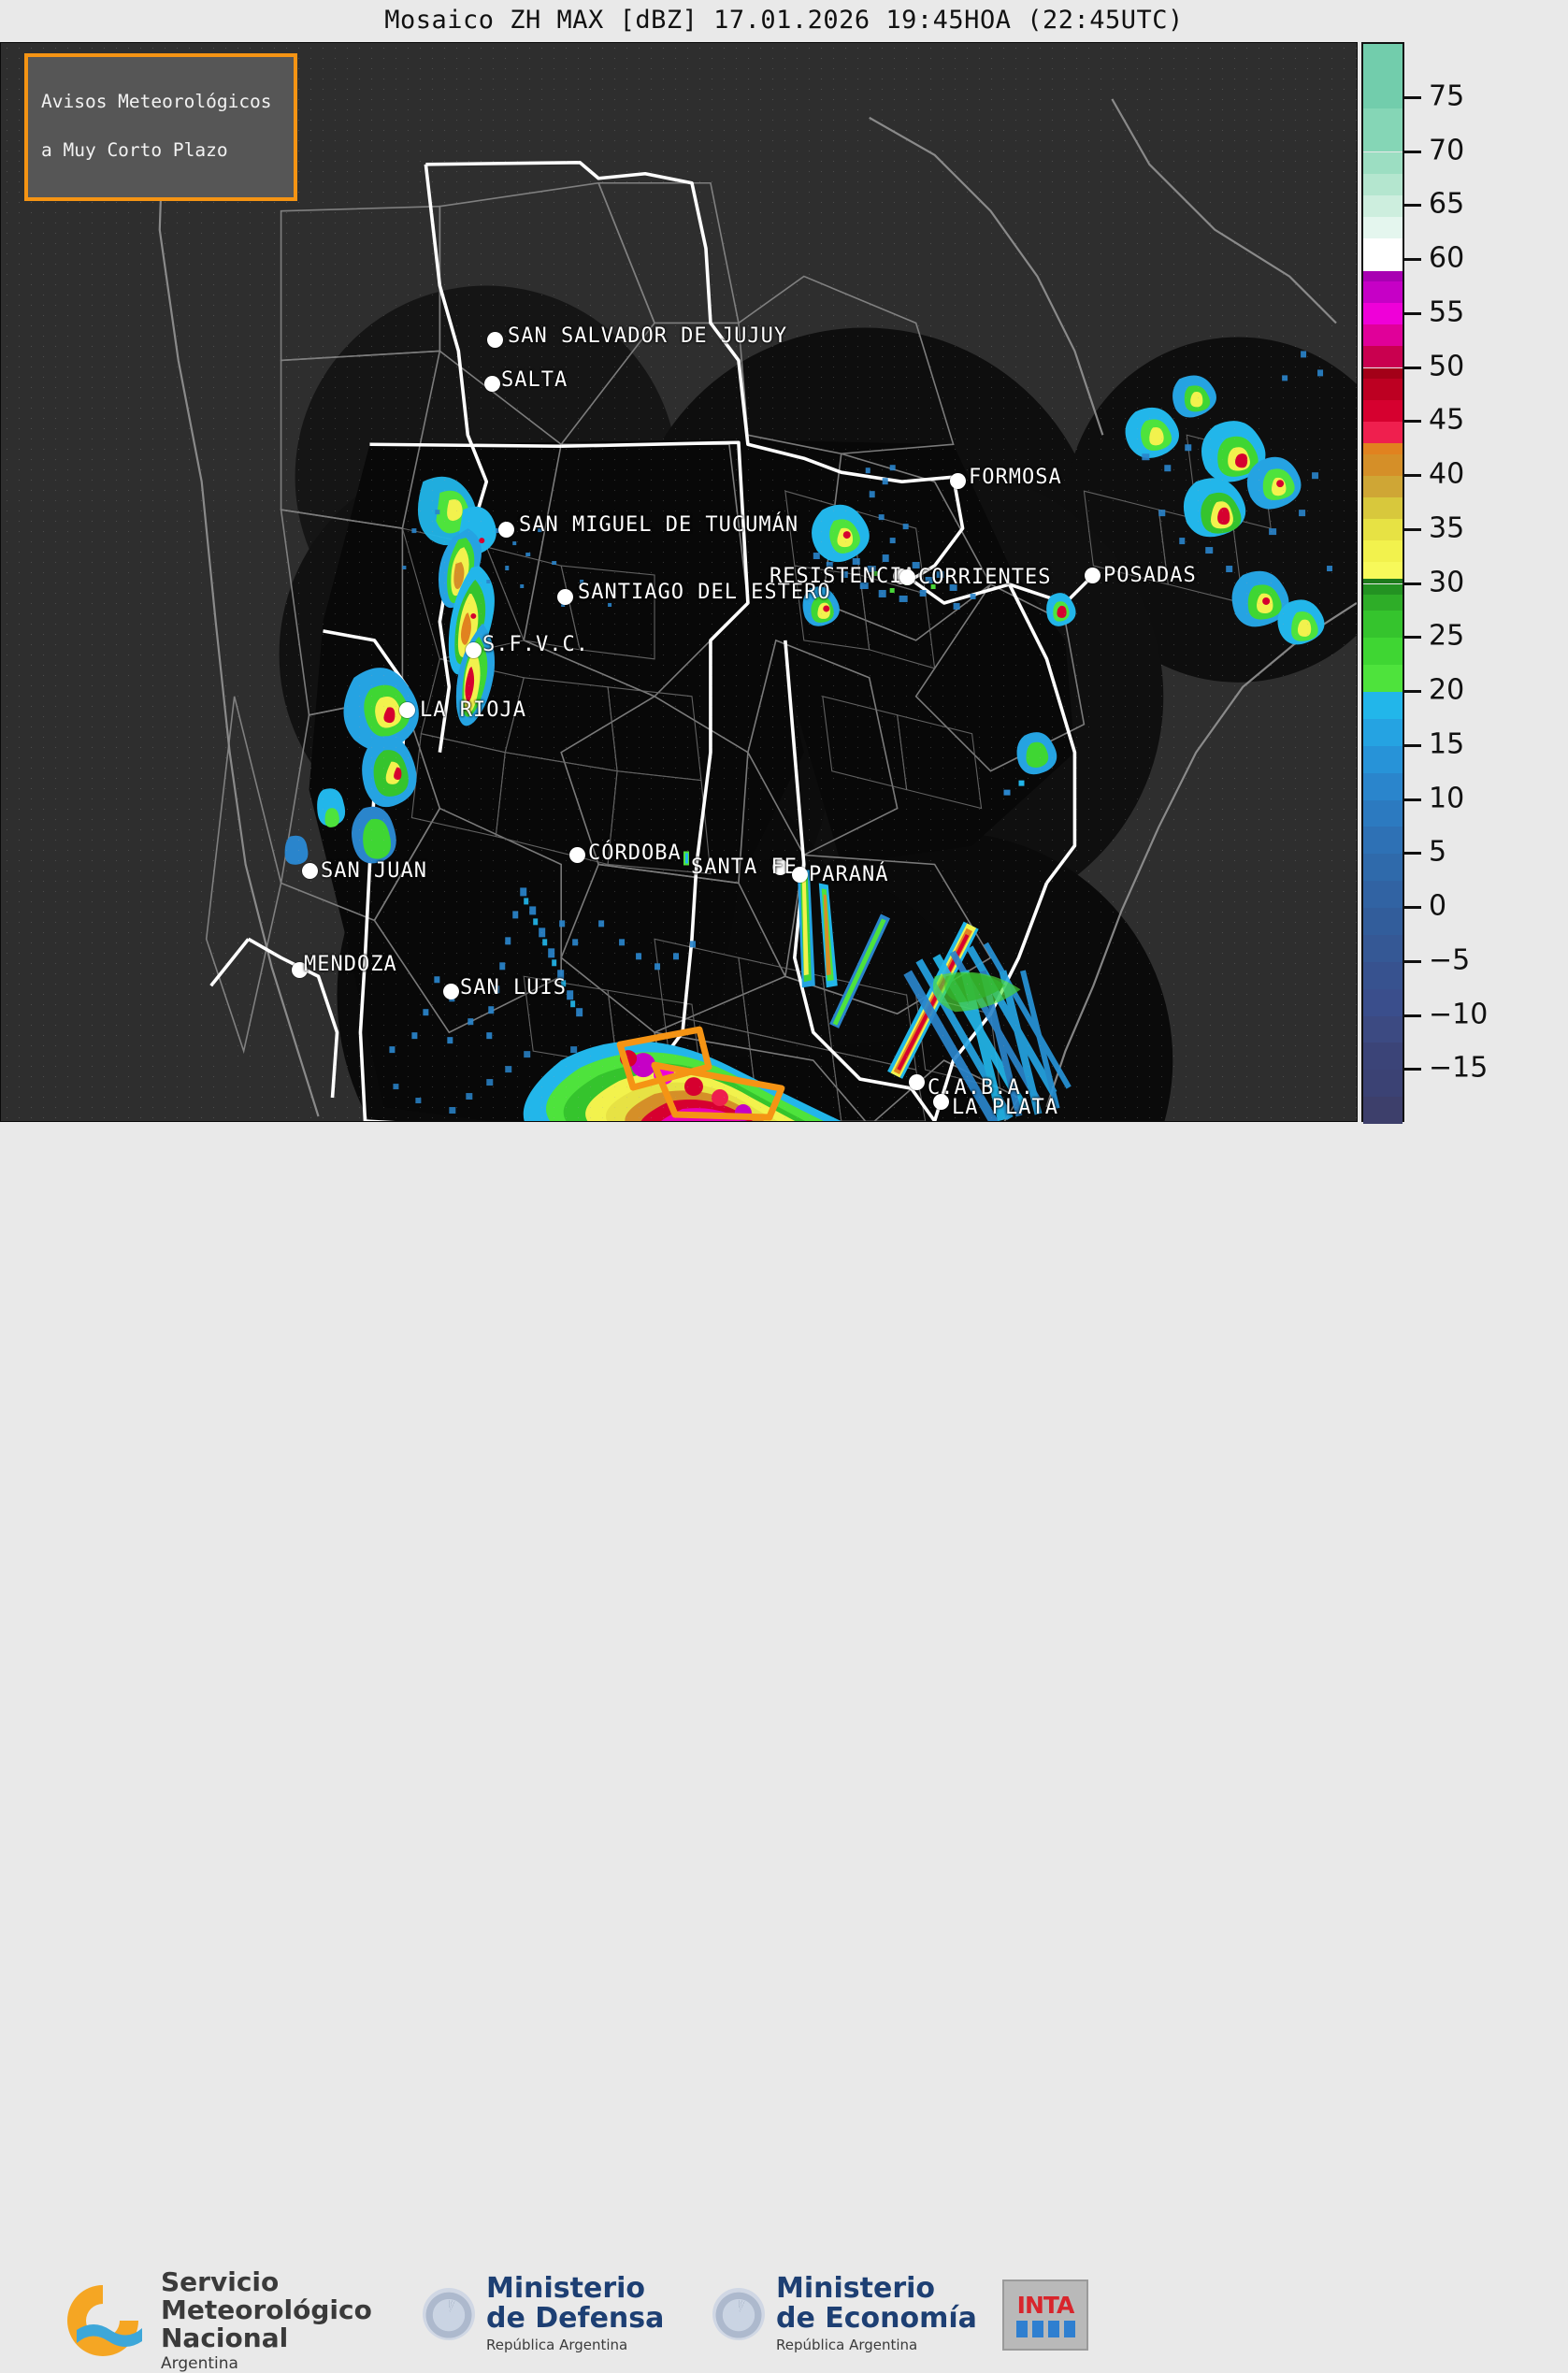  Describe the element at coordinates (1447, 258) in the screenshot. I see `colorbar-tick-label: 60` at that location.